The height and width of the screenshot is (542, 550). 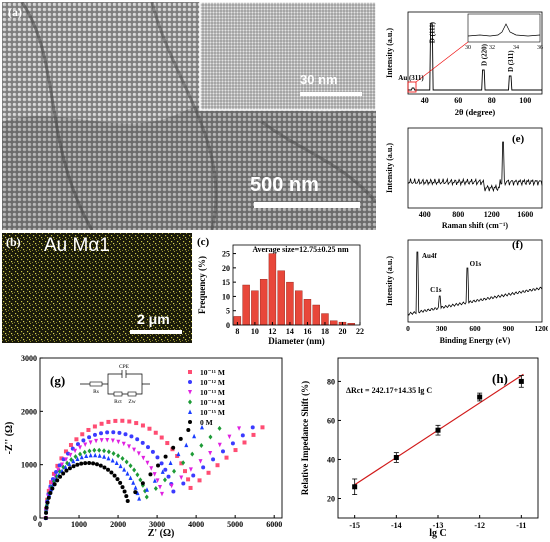 What do you see at coordinates (331, 459) in the screenshot?
I see `y-tick-label: 40` at bounding box center [331, 459].